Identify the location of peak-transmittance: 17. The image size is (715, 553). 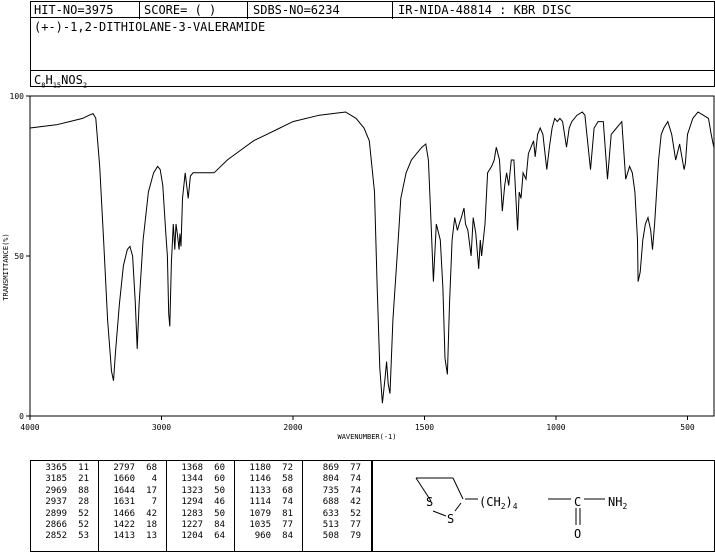
(151, 490).